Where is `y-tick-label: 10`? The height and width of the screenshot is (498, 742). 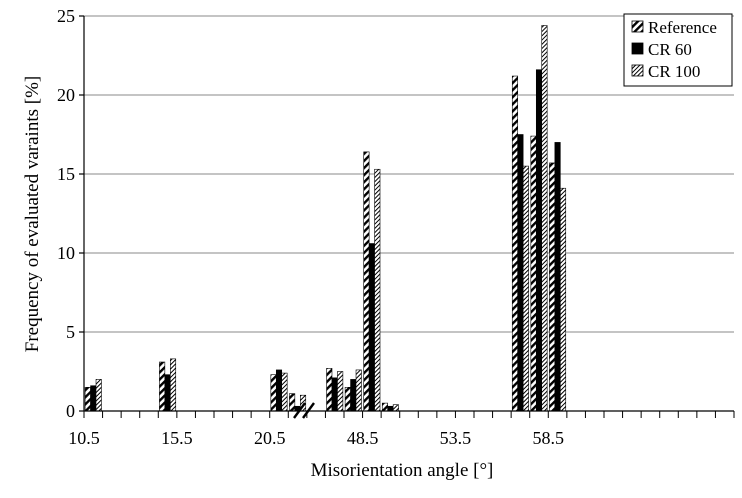
y-tick-label: 10 is located at coordinates (66, 253).